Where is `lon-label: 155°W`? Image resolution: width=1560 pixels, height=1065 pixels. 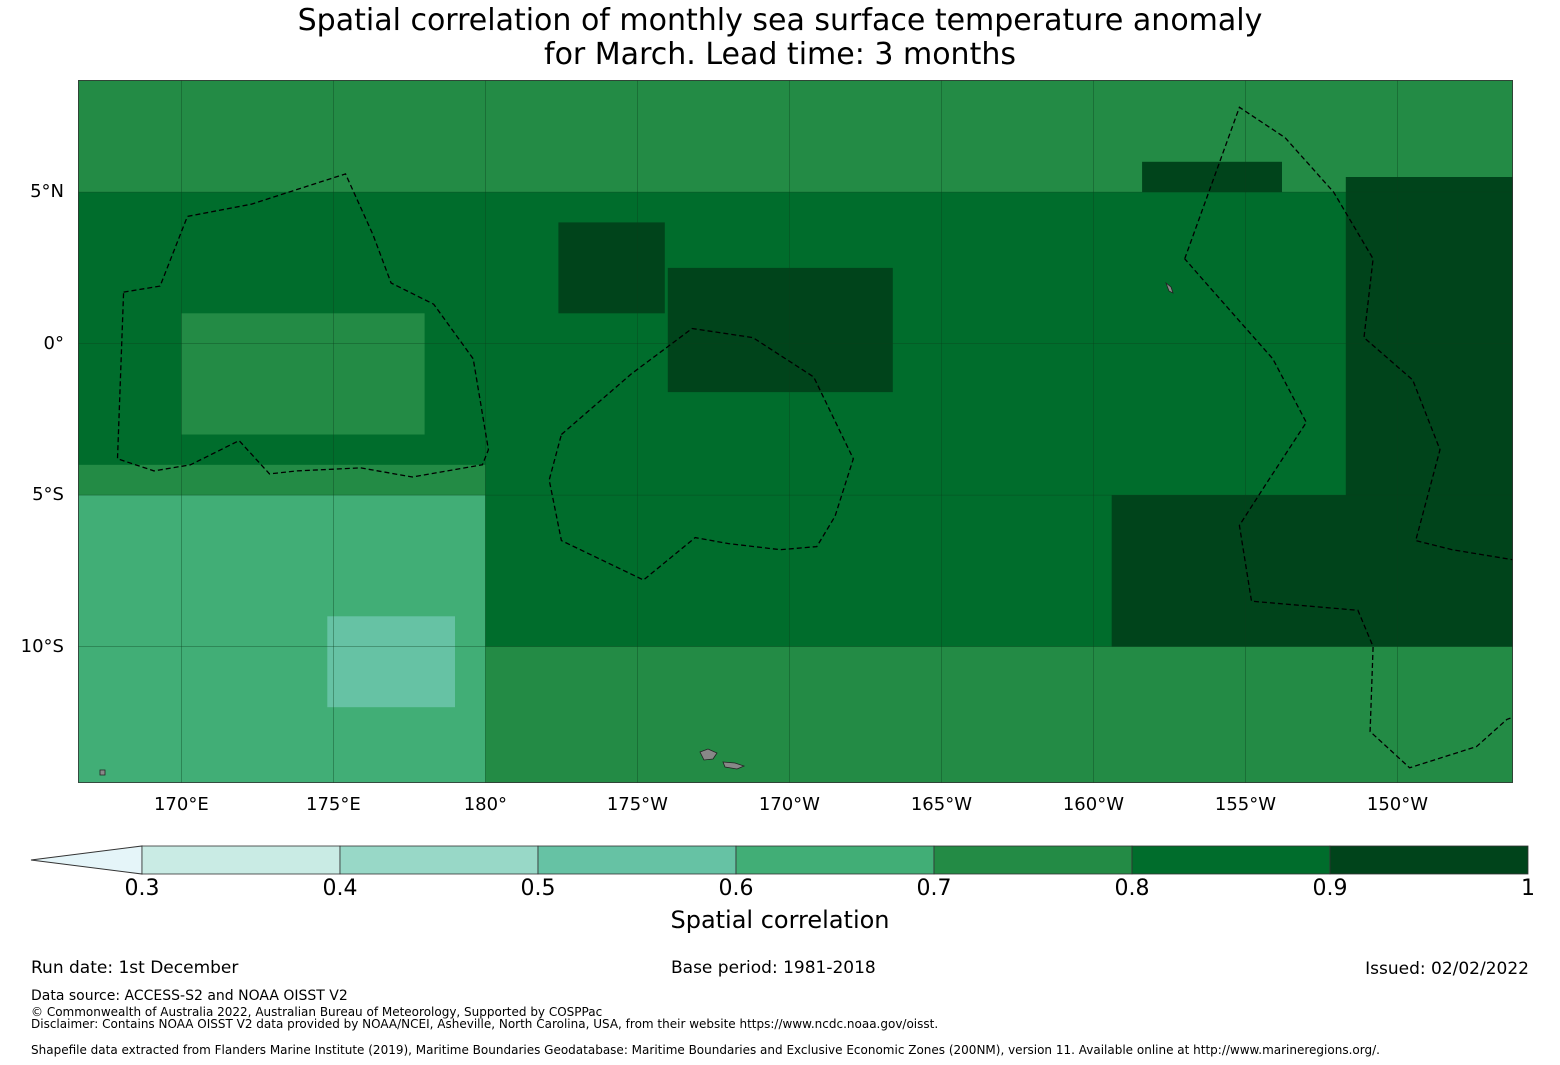
lon-label: 155°W is located at coordinates (1245, 804).